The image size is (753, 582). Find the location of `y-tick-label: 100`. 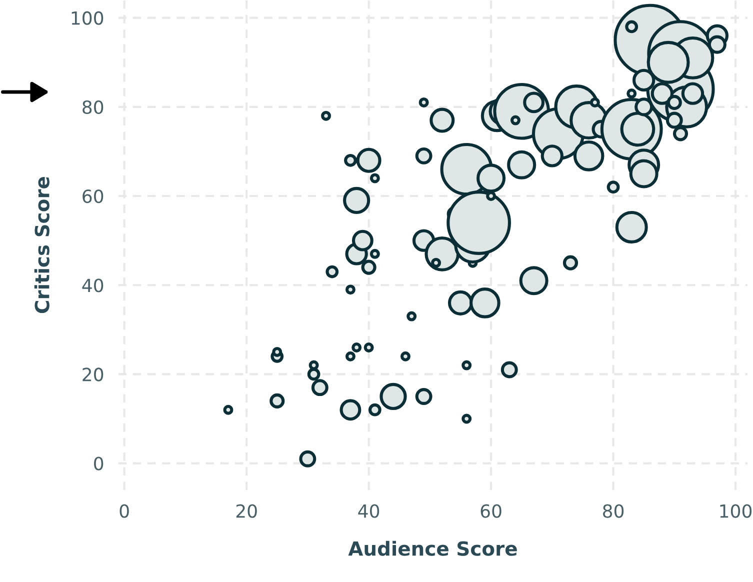

y-tick-label: 100 is located at coordinates (88, 18).